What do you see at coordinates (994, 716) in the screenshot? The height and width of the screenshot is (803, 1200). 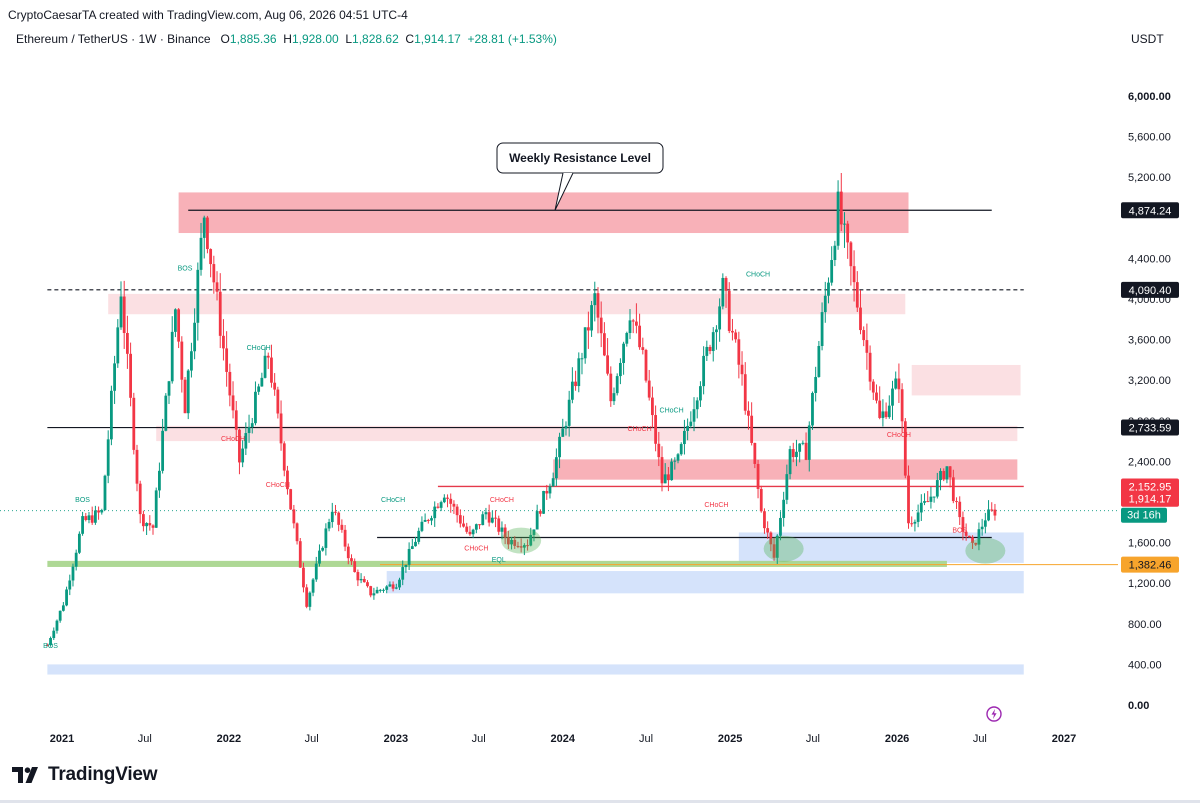 I see `replay-icon` at bounding box center [994, 716].